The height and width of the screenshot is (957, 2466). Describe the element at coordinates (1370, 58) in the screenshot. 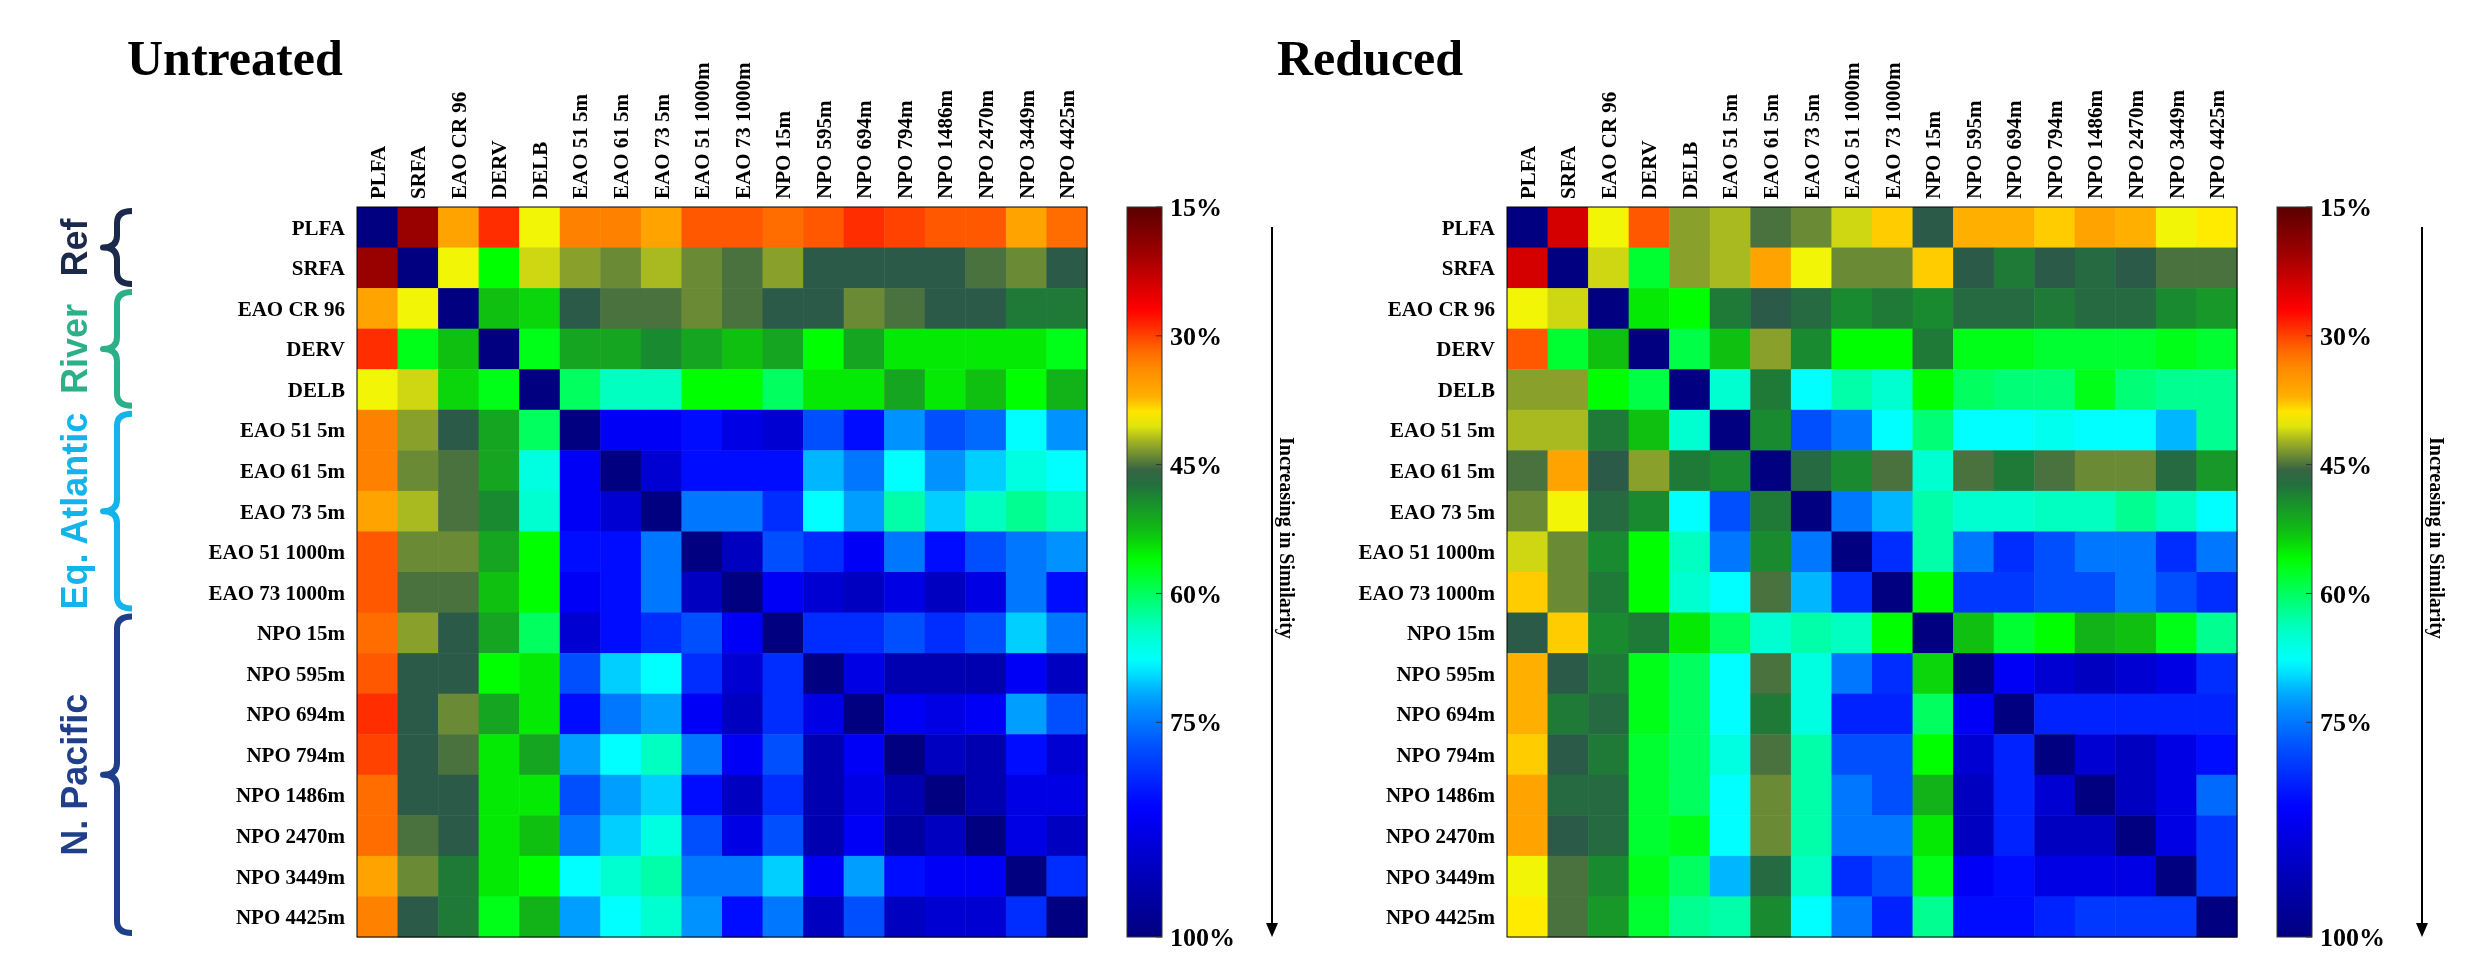

I see `chart-title: Reduced` at that location.